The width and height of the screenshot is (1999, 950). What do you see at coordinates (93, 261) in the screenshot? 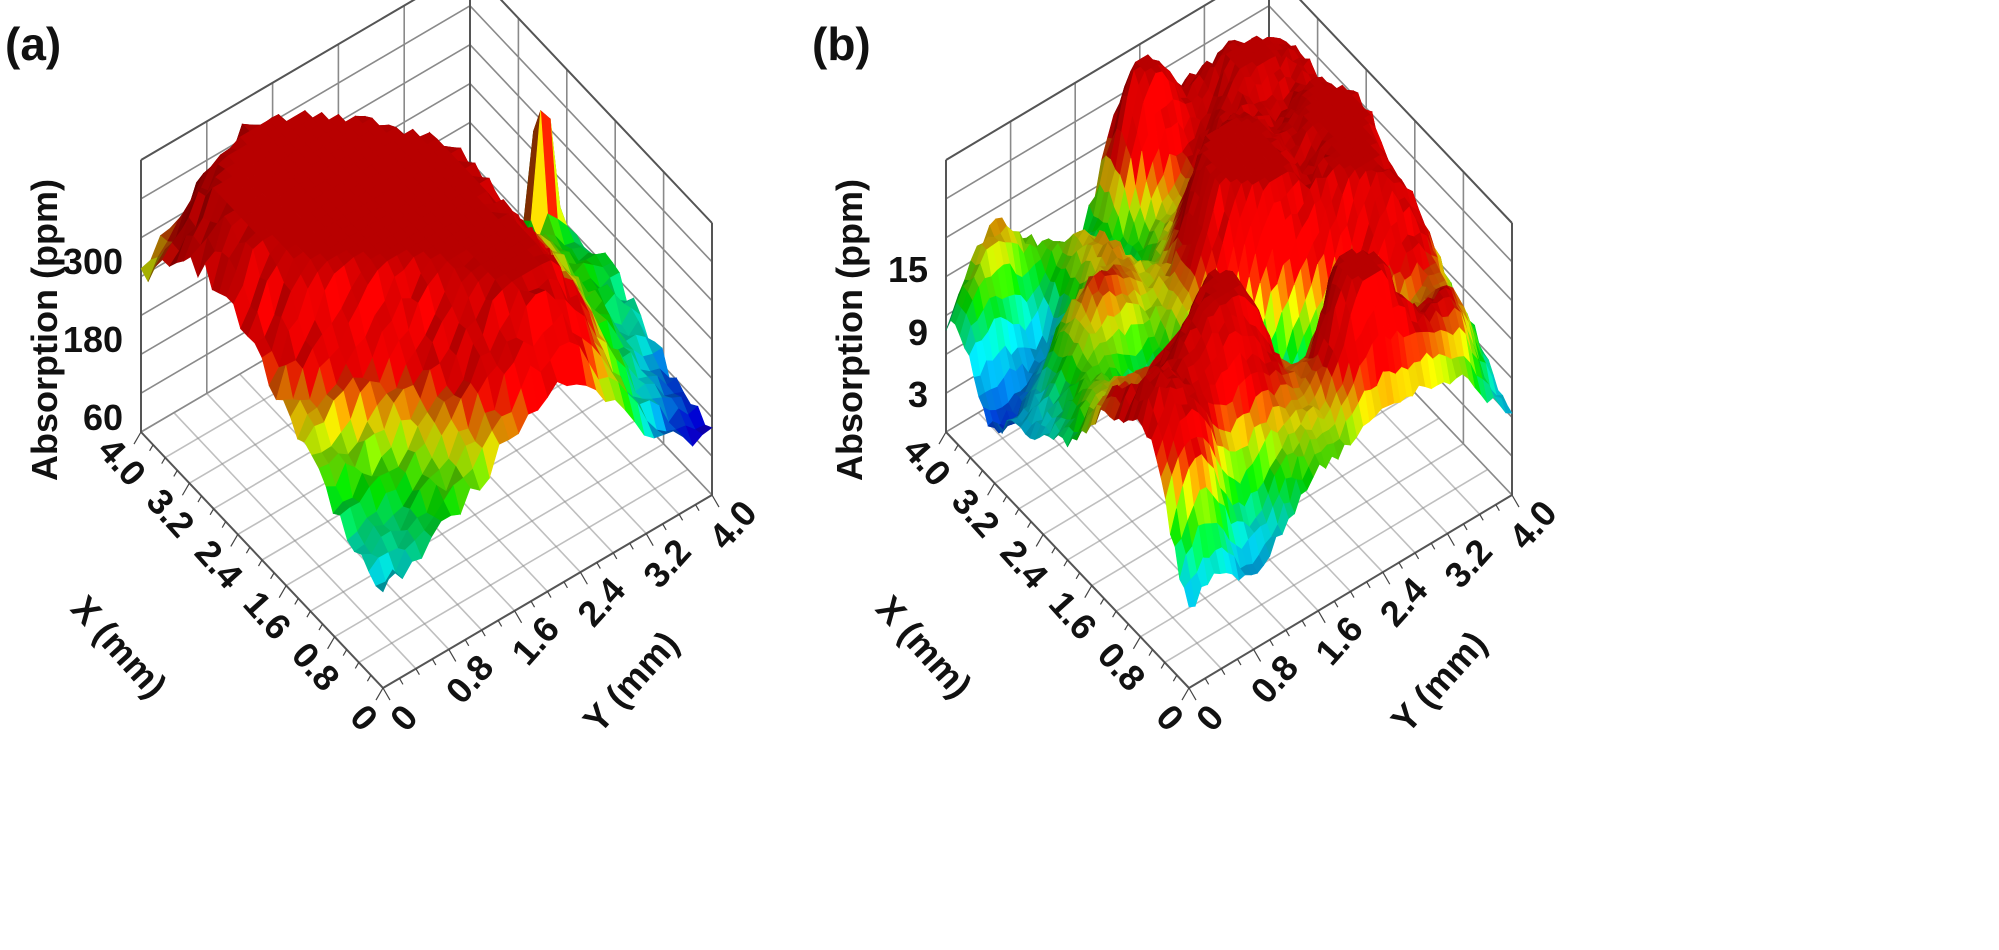
I see `z-tick-label: 300` at bounding box center [93, 261].